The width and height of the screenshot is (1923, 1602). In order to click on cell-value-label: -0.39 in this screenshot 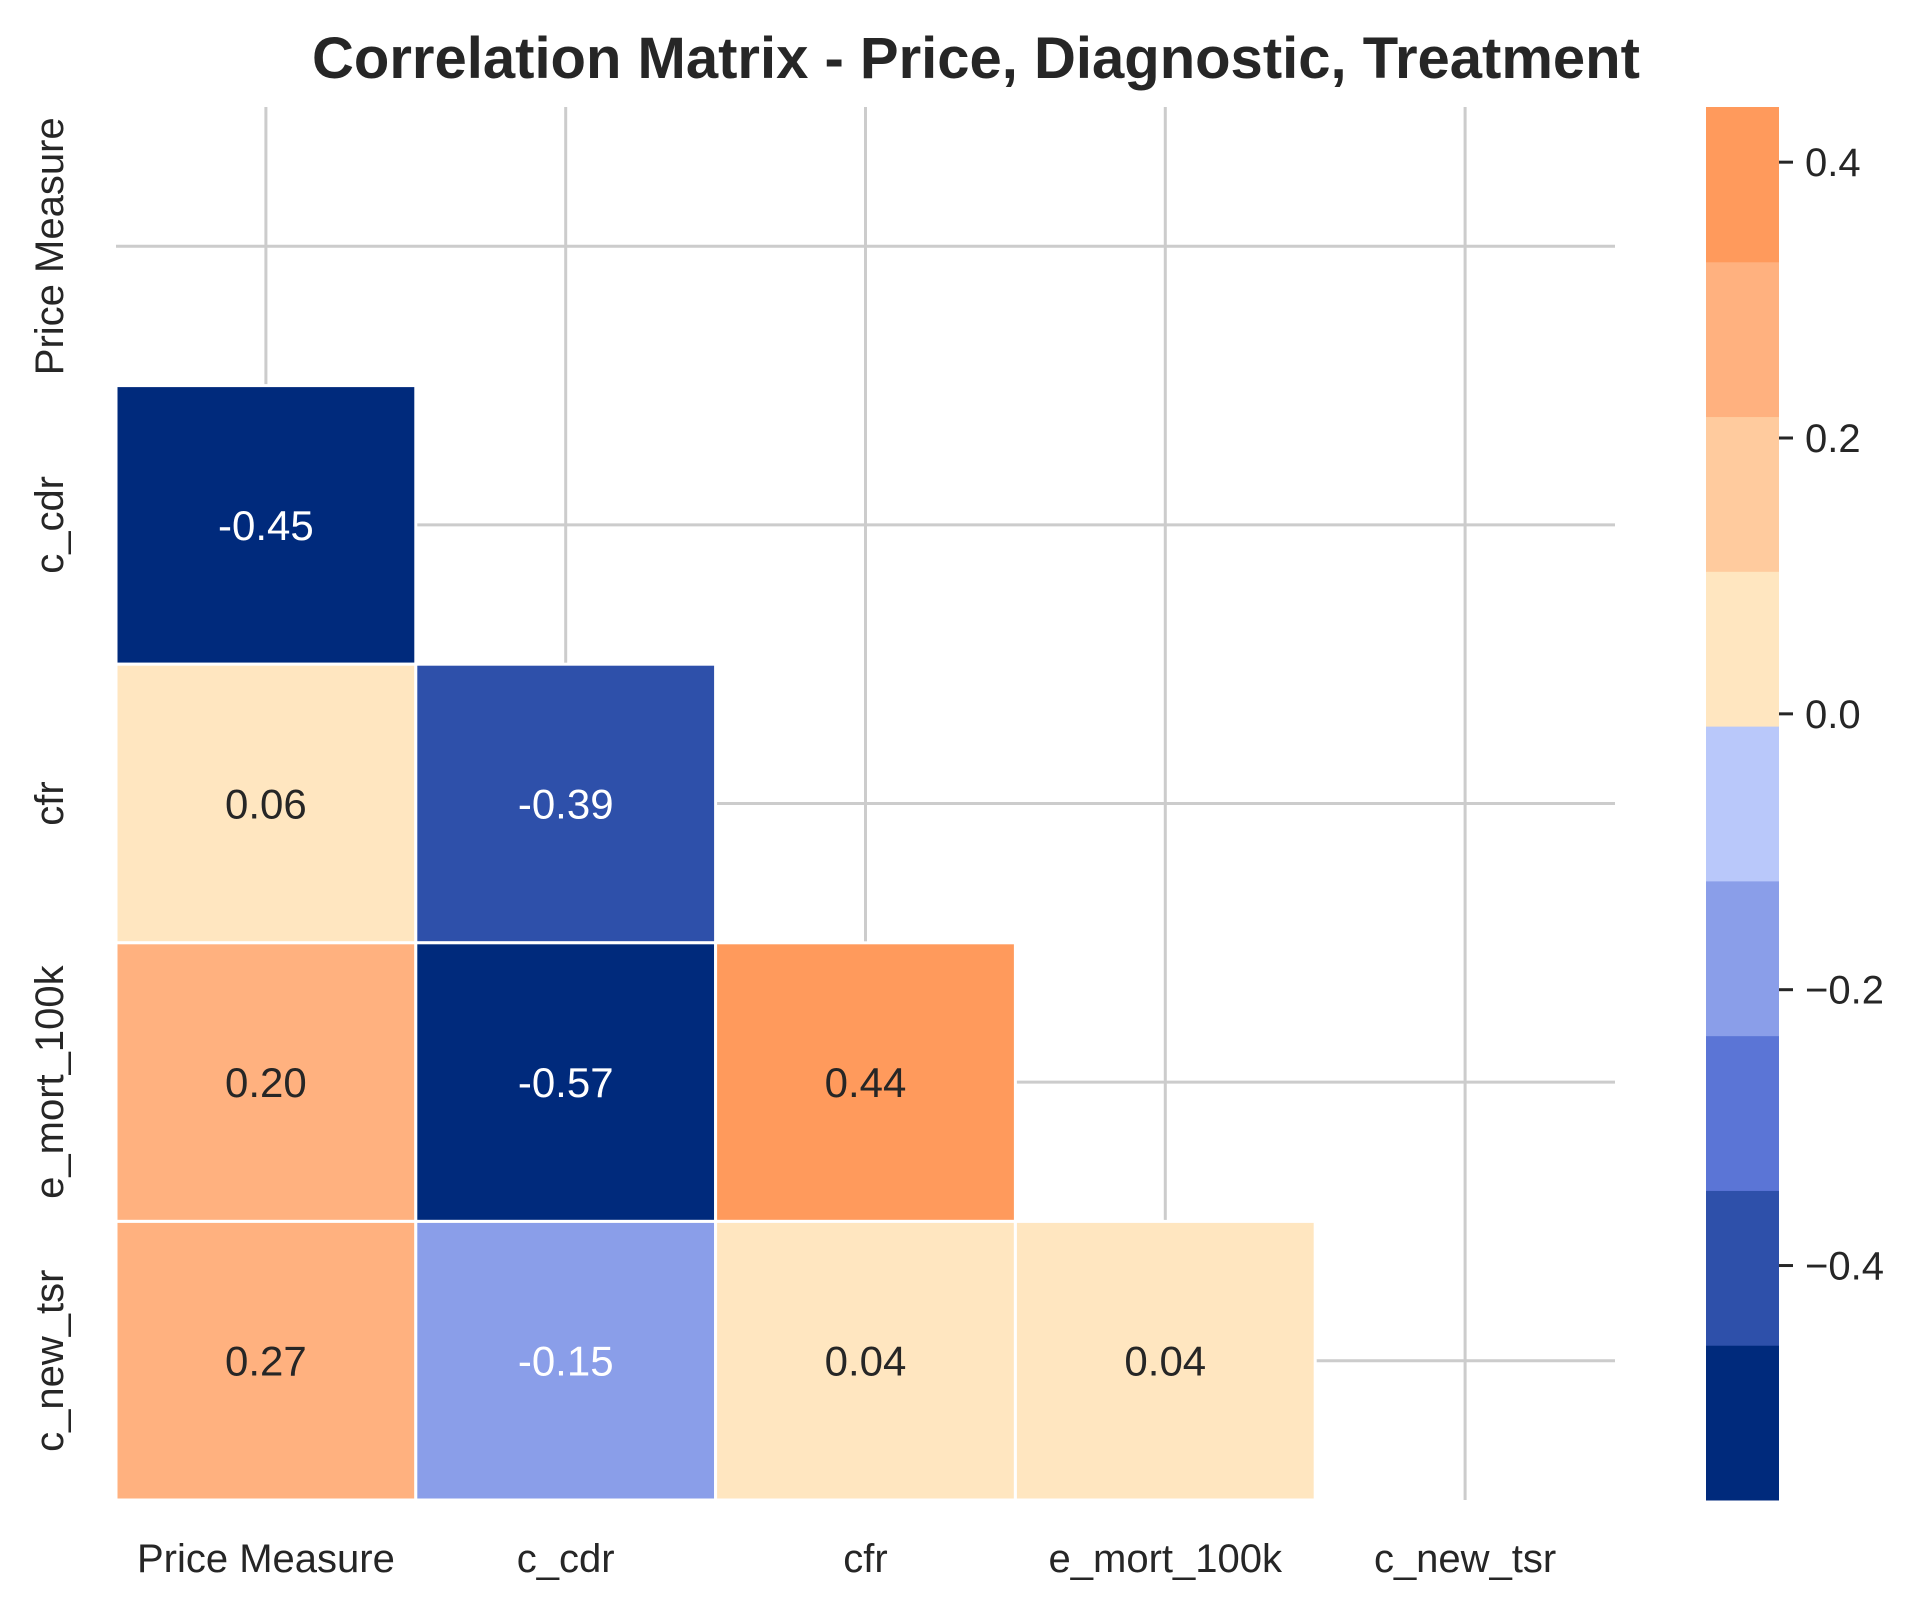, I will do `click(566, 804)`.